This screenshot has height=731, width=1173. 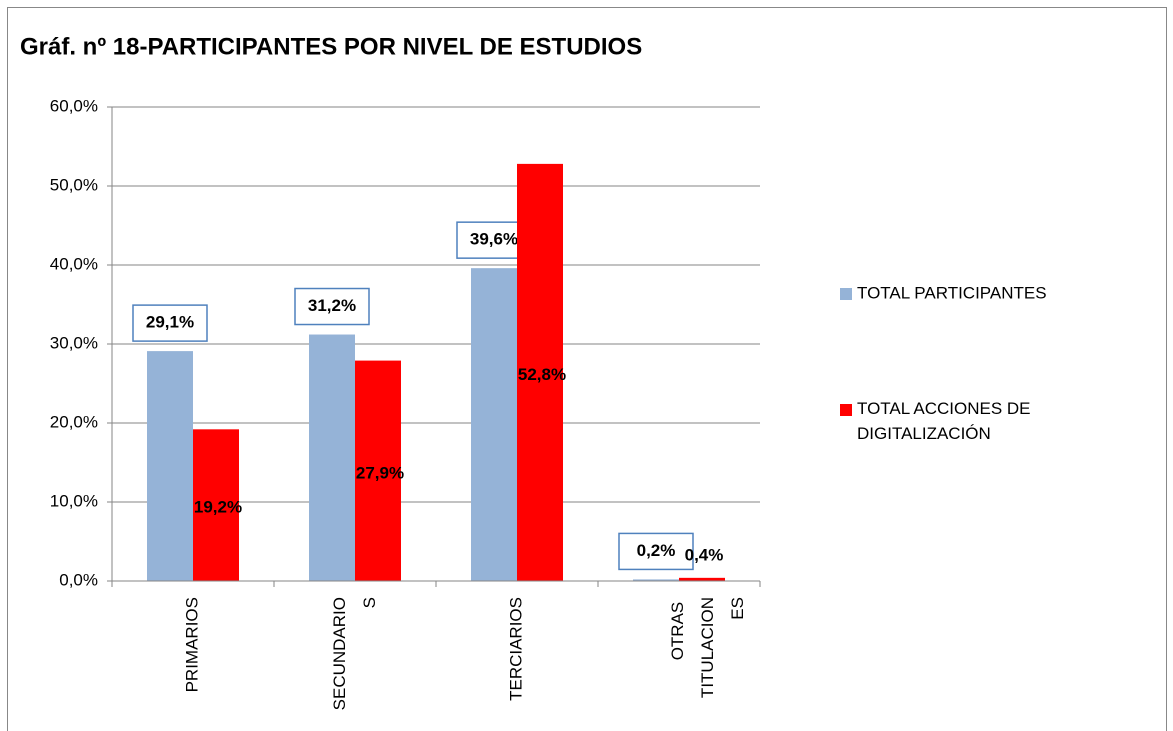 I want to click on data-label: 0,2%, so click(x=656, y=550).